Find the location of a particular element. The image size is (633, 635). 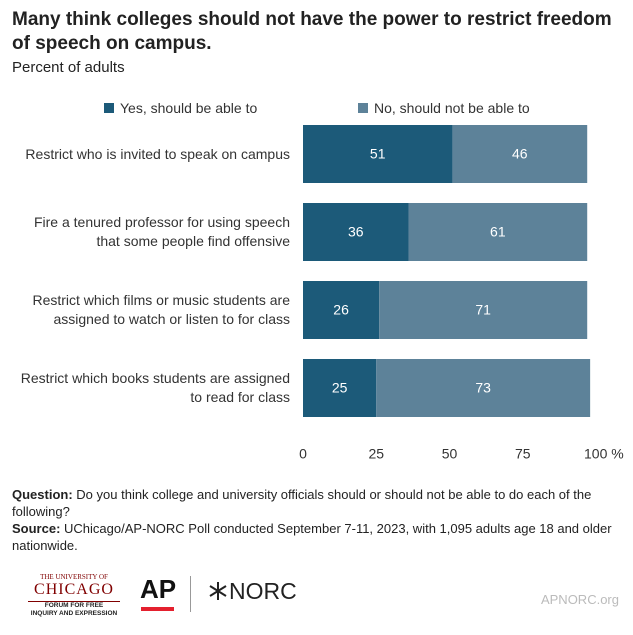

legend-item: No, should not be able to is located at coordinates (444, 108).